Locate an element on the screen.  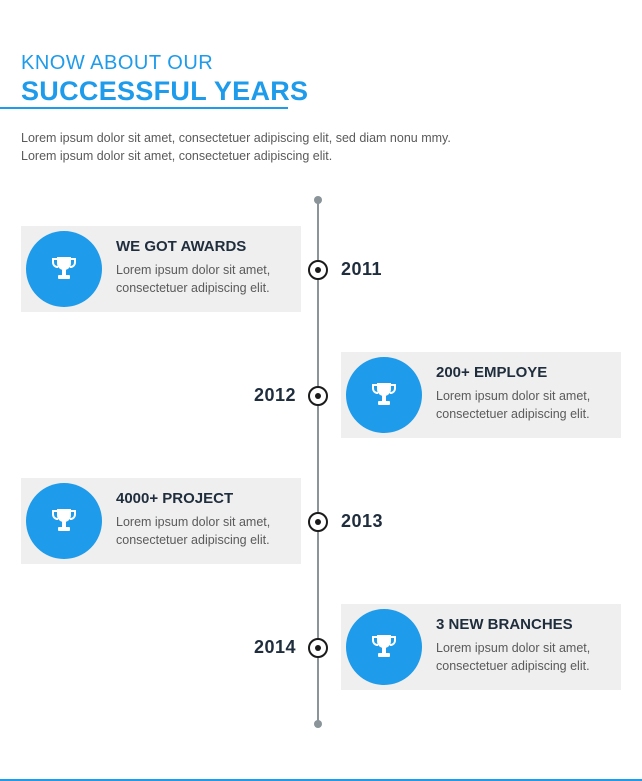
year-label-2013: 2013 is located at coordinates (362, 521).